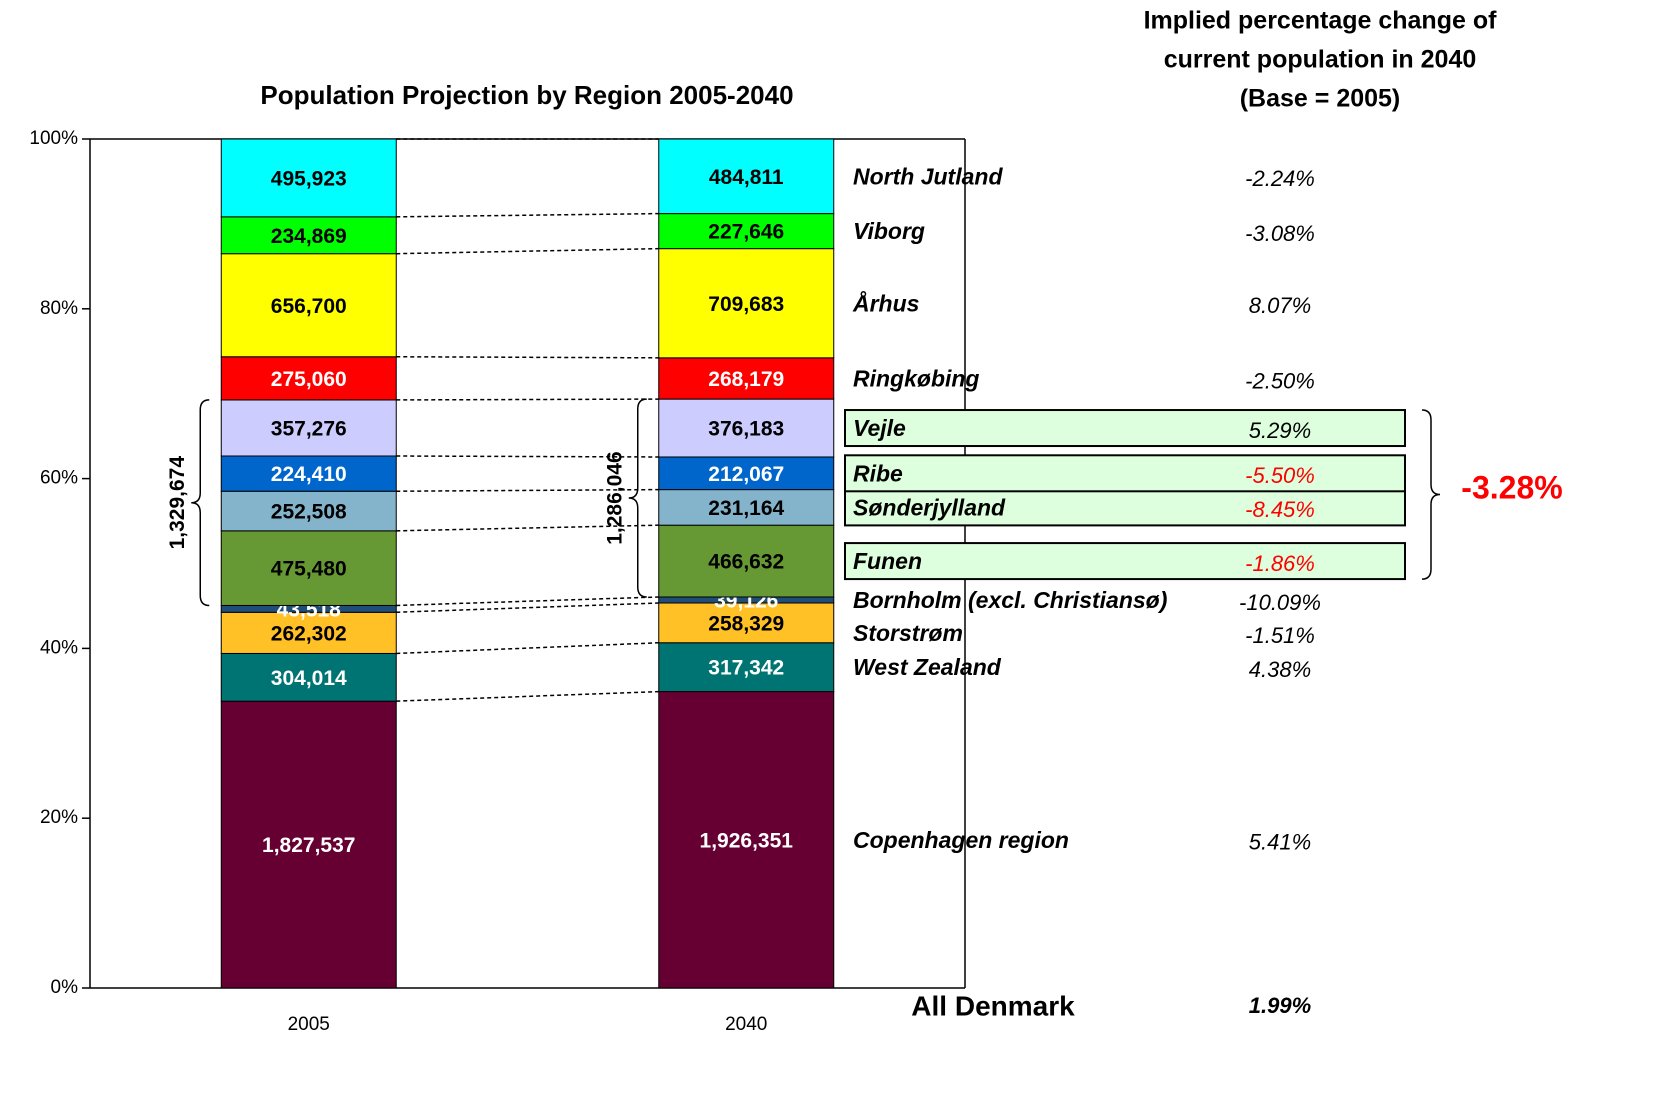 Image resolution: width=1668 pixels, height=1101 pixels. Describe the element at coordinates (309, 1024) in the screenshot. I see `x-tick-label: 2005` at that location.